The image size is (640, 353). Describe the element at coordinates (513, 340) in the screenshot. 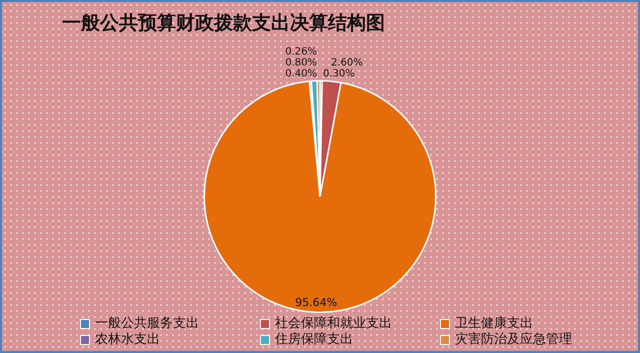

I see `legend-label: 灾害防治及应急管理` at that location.